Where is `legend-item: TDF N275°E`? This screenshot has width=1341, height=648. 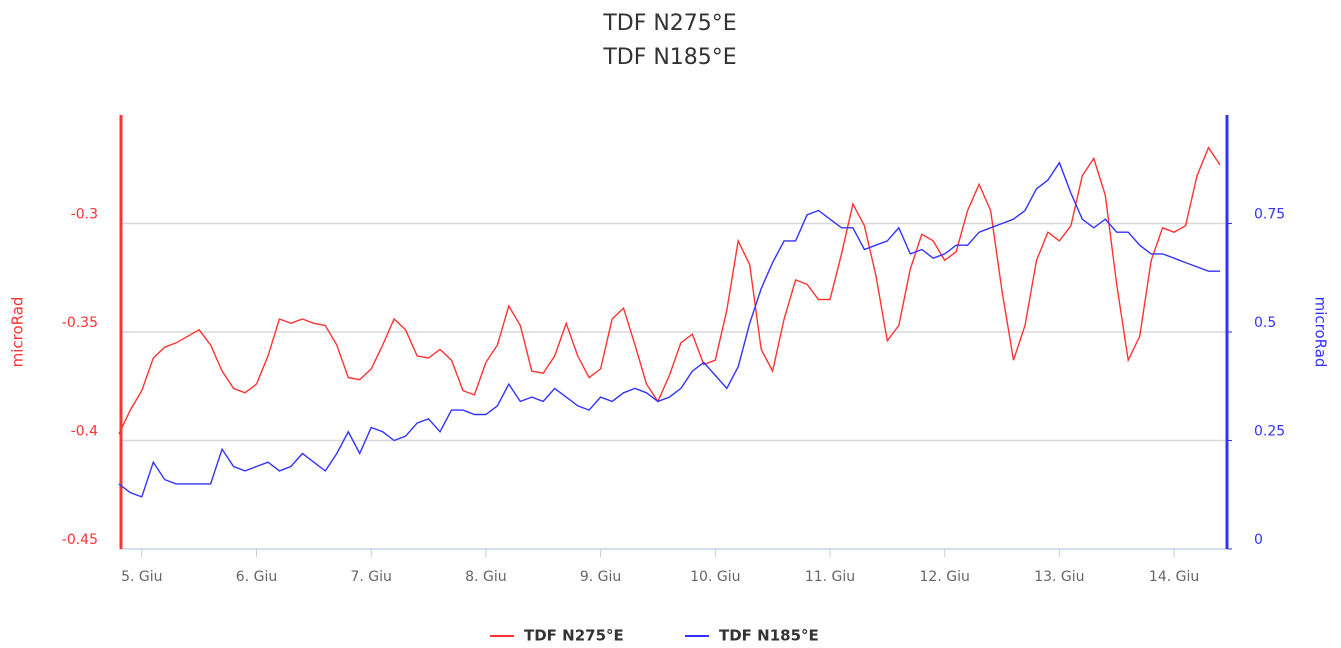
legend-item: TDF N275°E is located at coordinates (557, 636).